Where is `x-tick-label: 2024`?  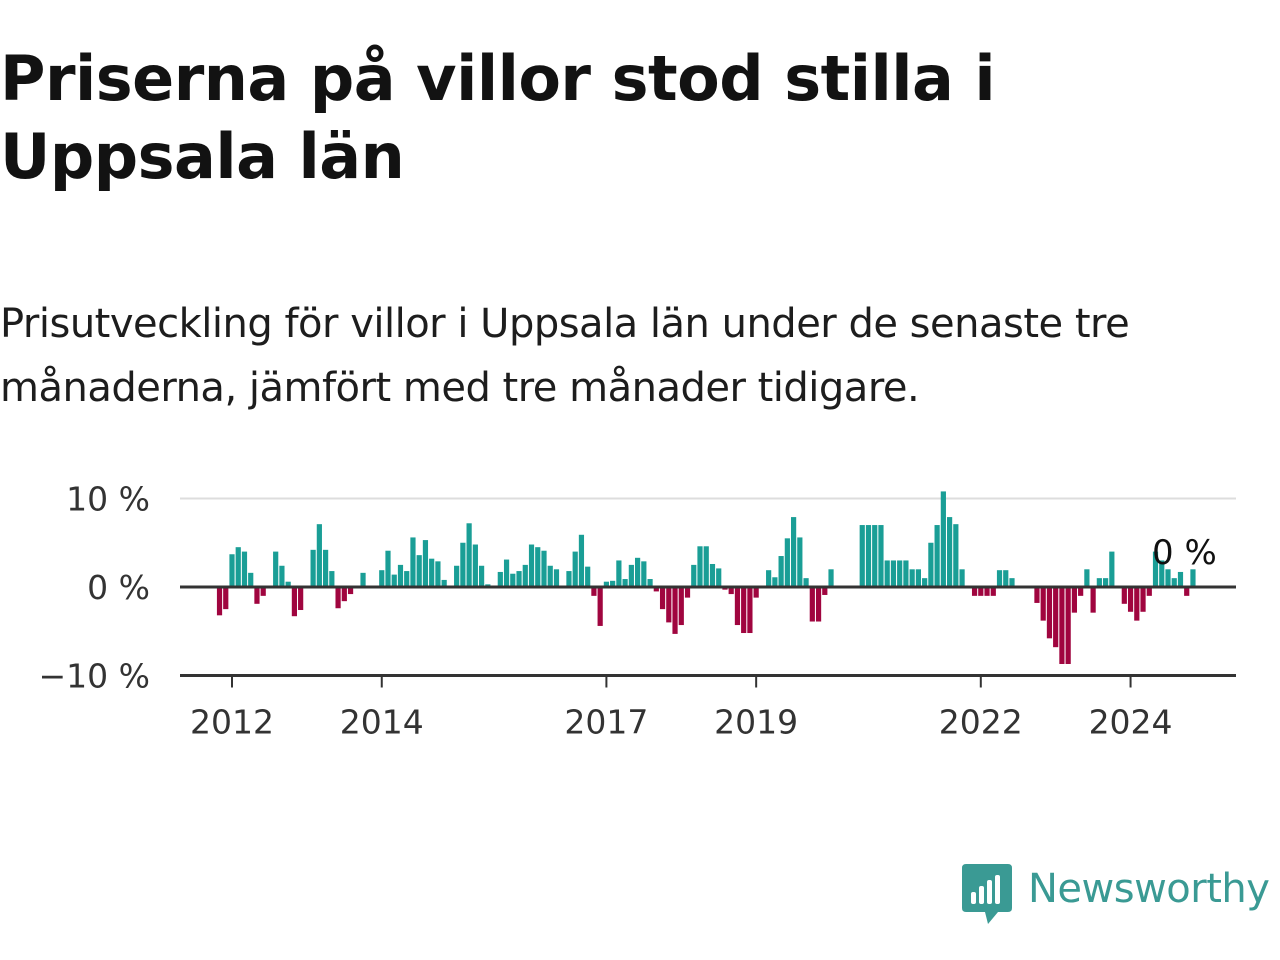
x-tick-label: 2024 is located at coordinates (1131, 722).